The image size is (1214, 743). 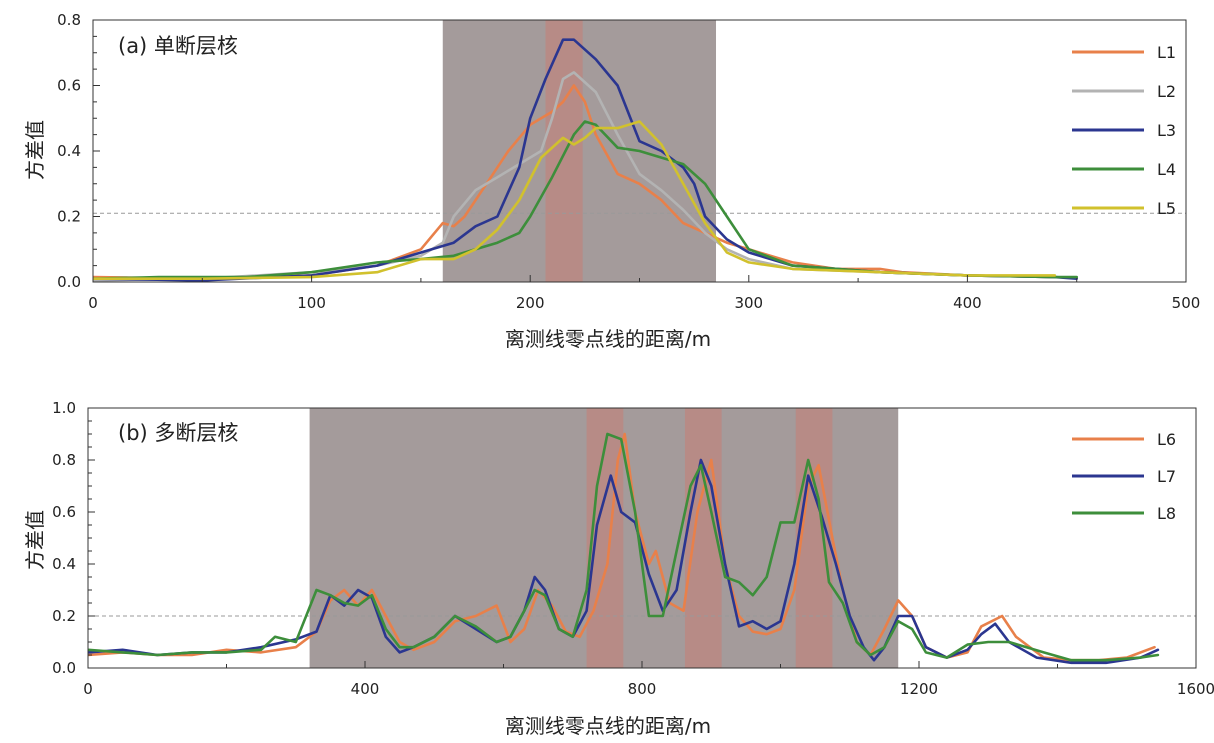 I want to click on y-tick-label: 1.0, so click(x=64, y=408).